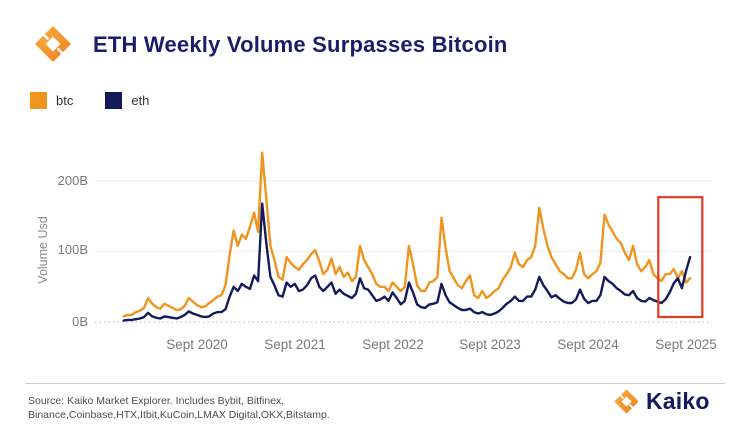 Image resolution: width=750 pixels, height=432 pixels. What do you see at coordinates (686, 344) in the screenshot?
I see `x-tick-label-sept2025: Sept 2025` at bounding box center [686, 344].